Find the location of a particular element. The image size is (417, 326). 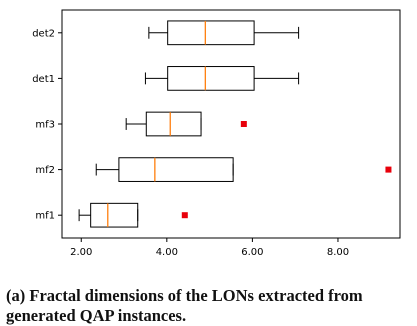

box-det1 is located at coordinates (222, 78).